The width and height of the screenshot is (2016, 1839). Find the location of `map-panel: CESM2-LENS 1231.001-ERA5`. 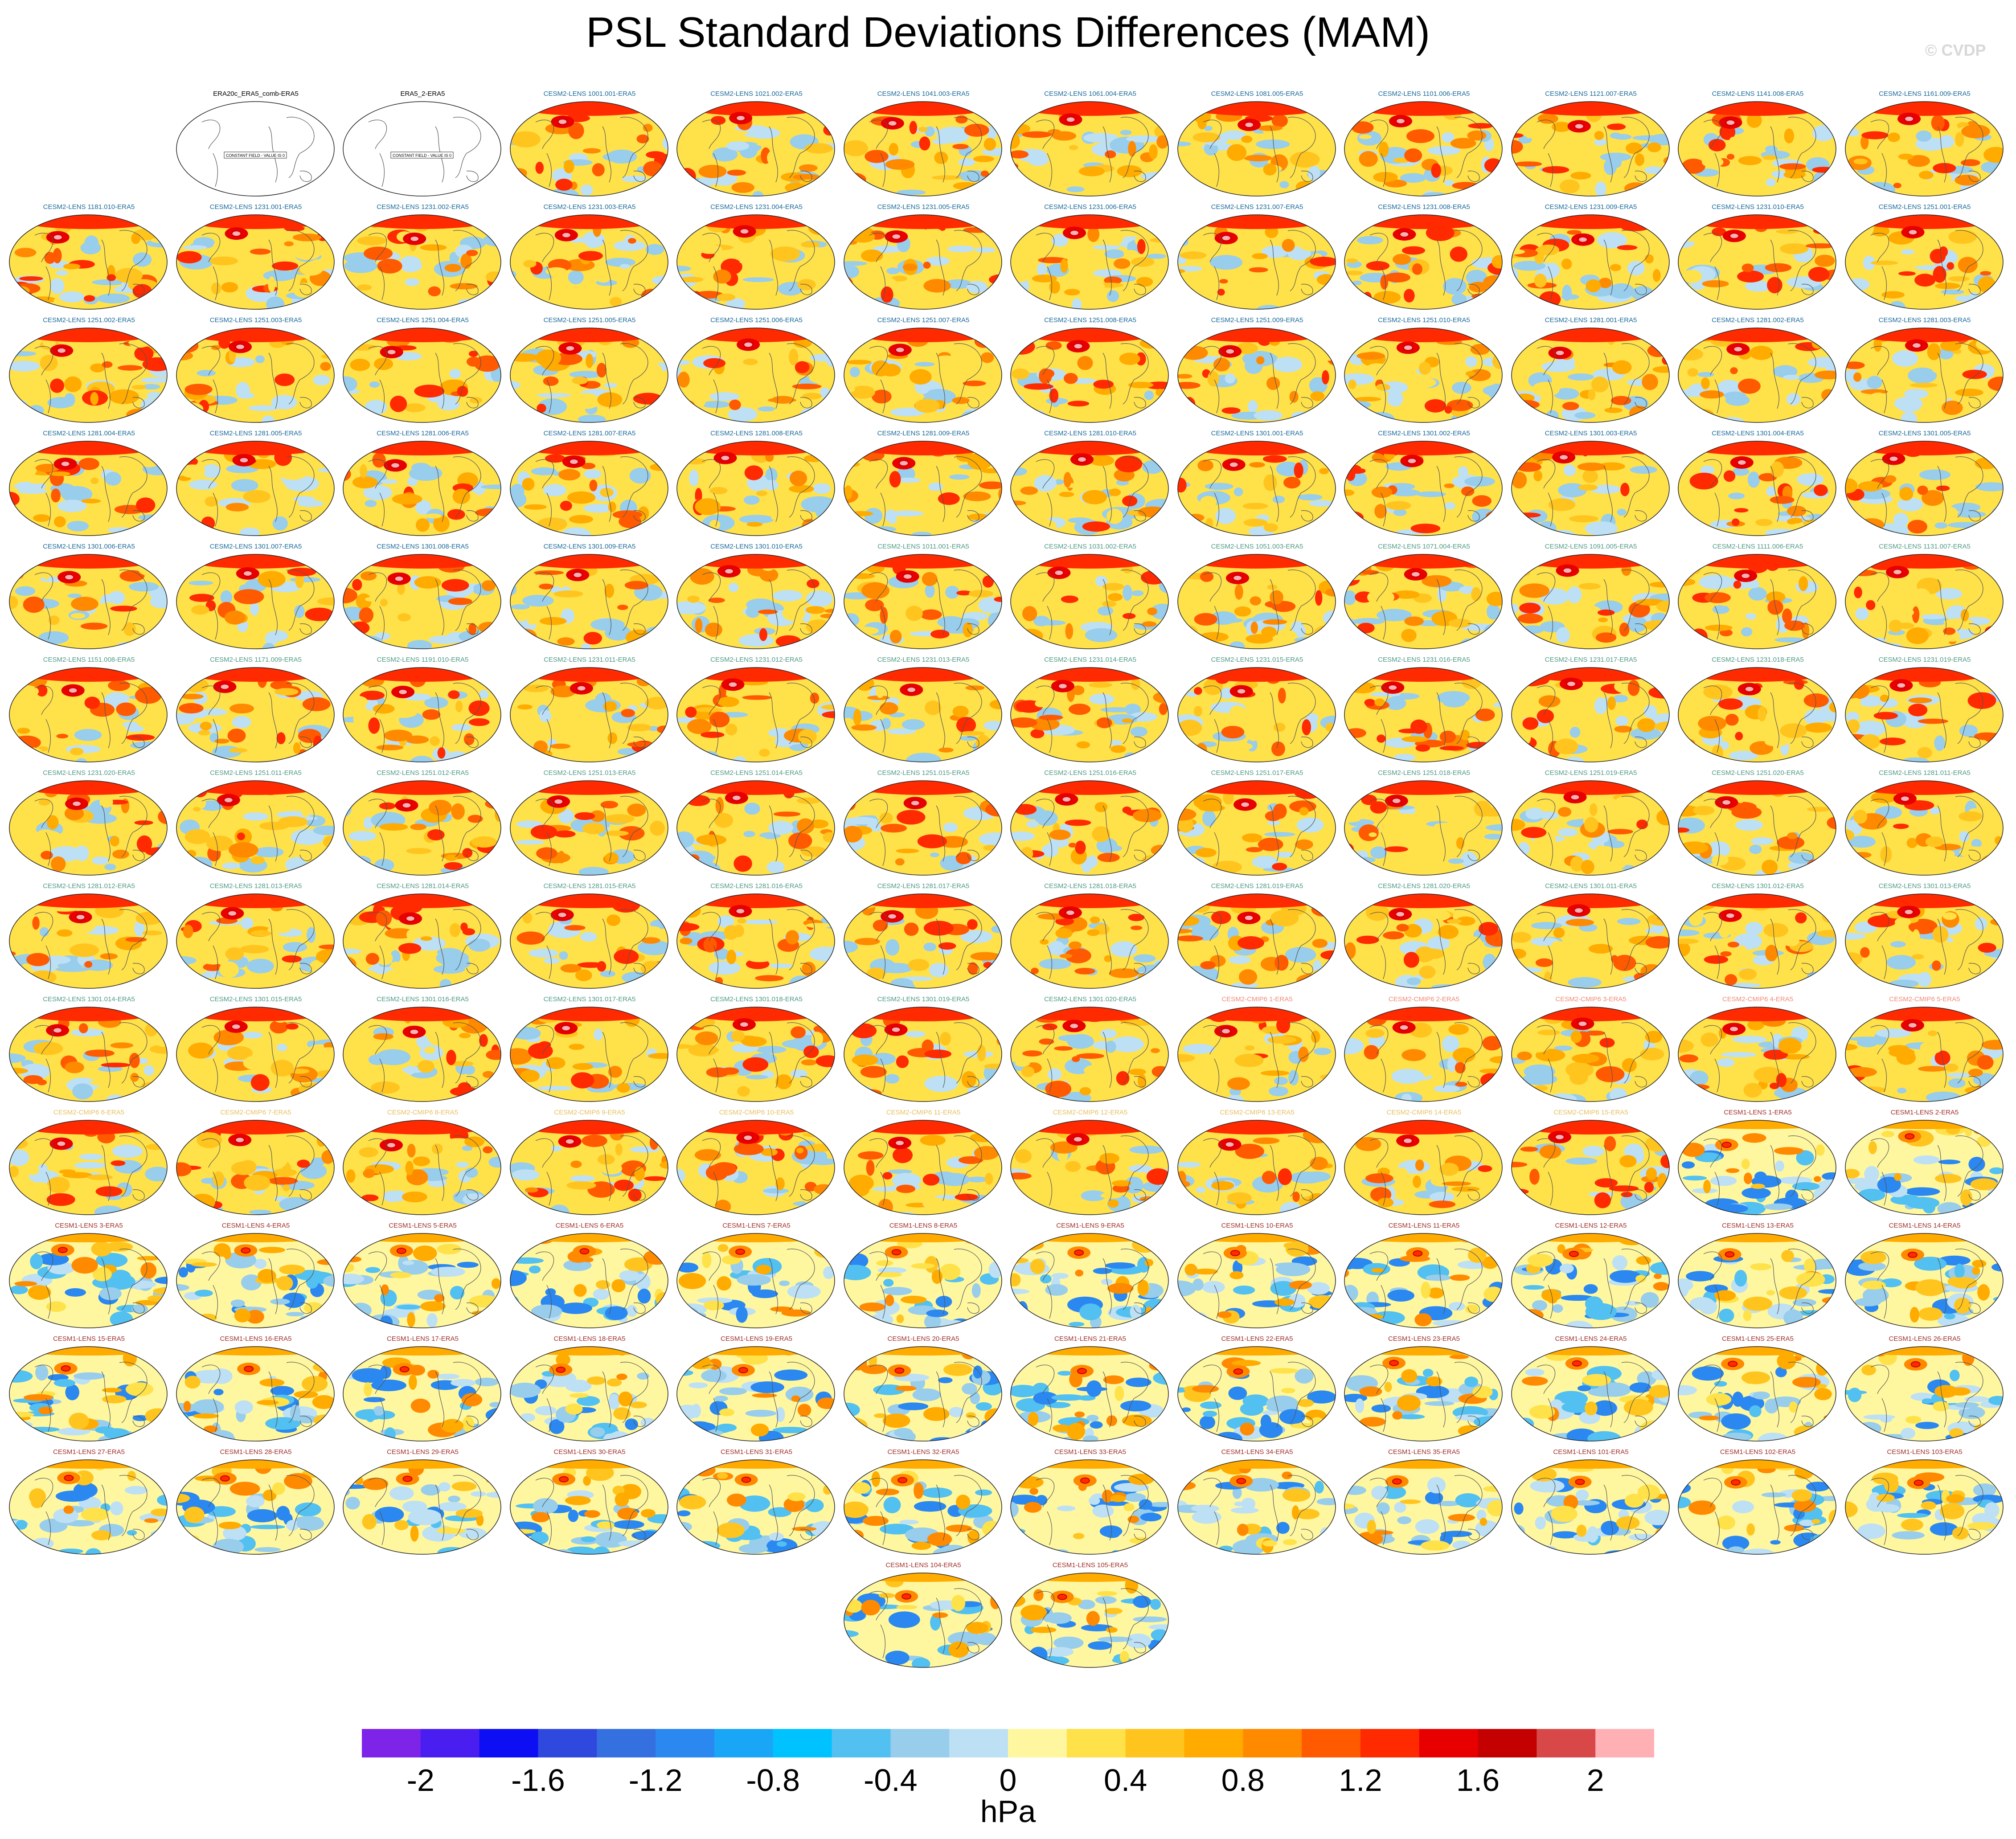

map-panel: CESM2-LENS 1231.001-ERA5 is located at coordinates (256, 259).